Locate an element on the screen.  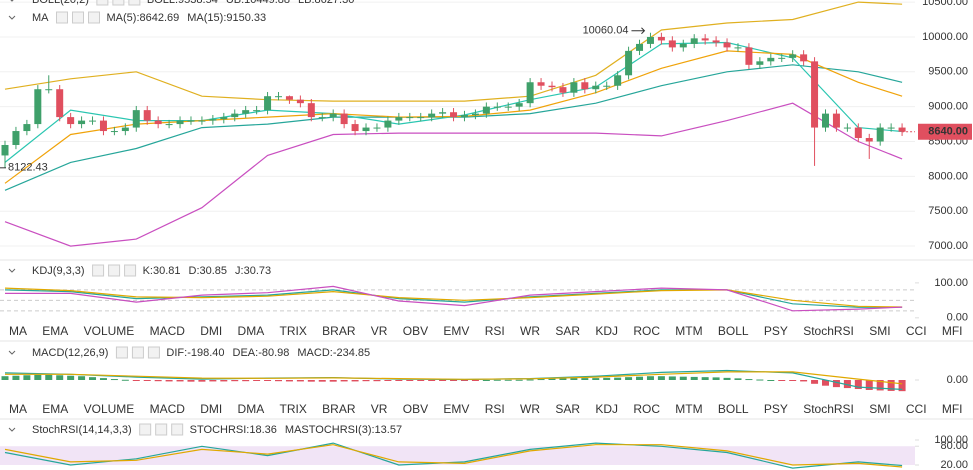
legend-text: StochRSI(14,14,3,3) is located at coordinates (82, 430).